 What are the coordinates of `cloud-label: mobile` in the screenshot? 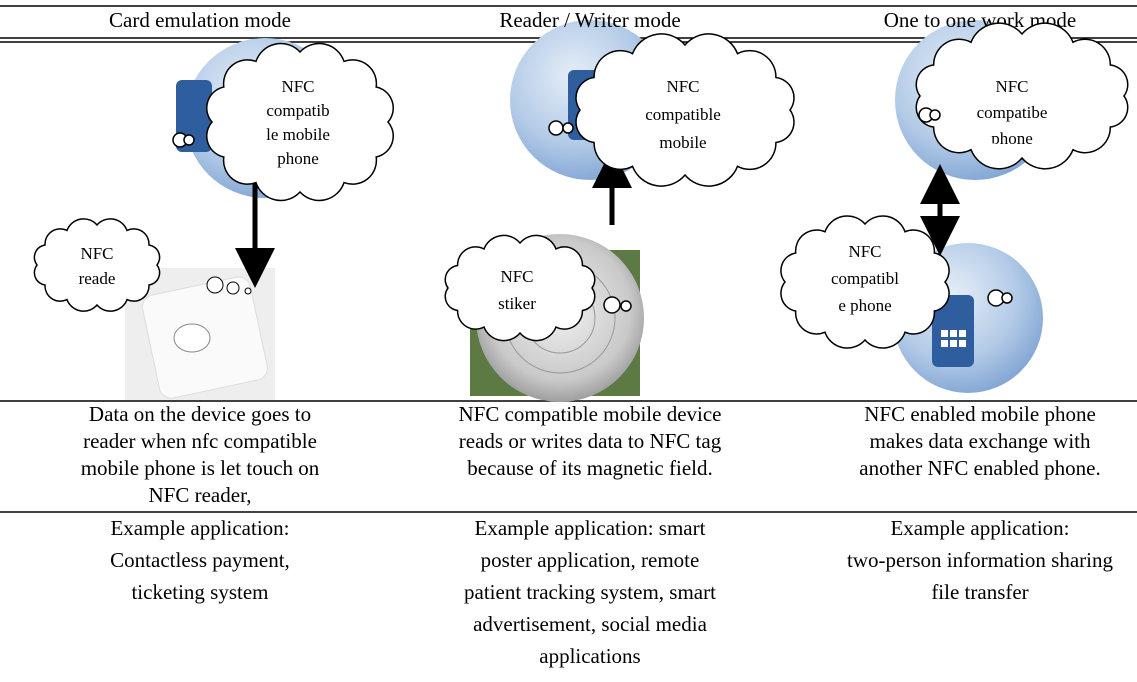 It's located at (682, 142).